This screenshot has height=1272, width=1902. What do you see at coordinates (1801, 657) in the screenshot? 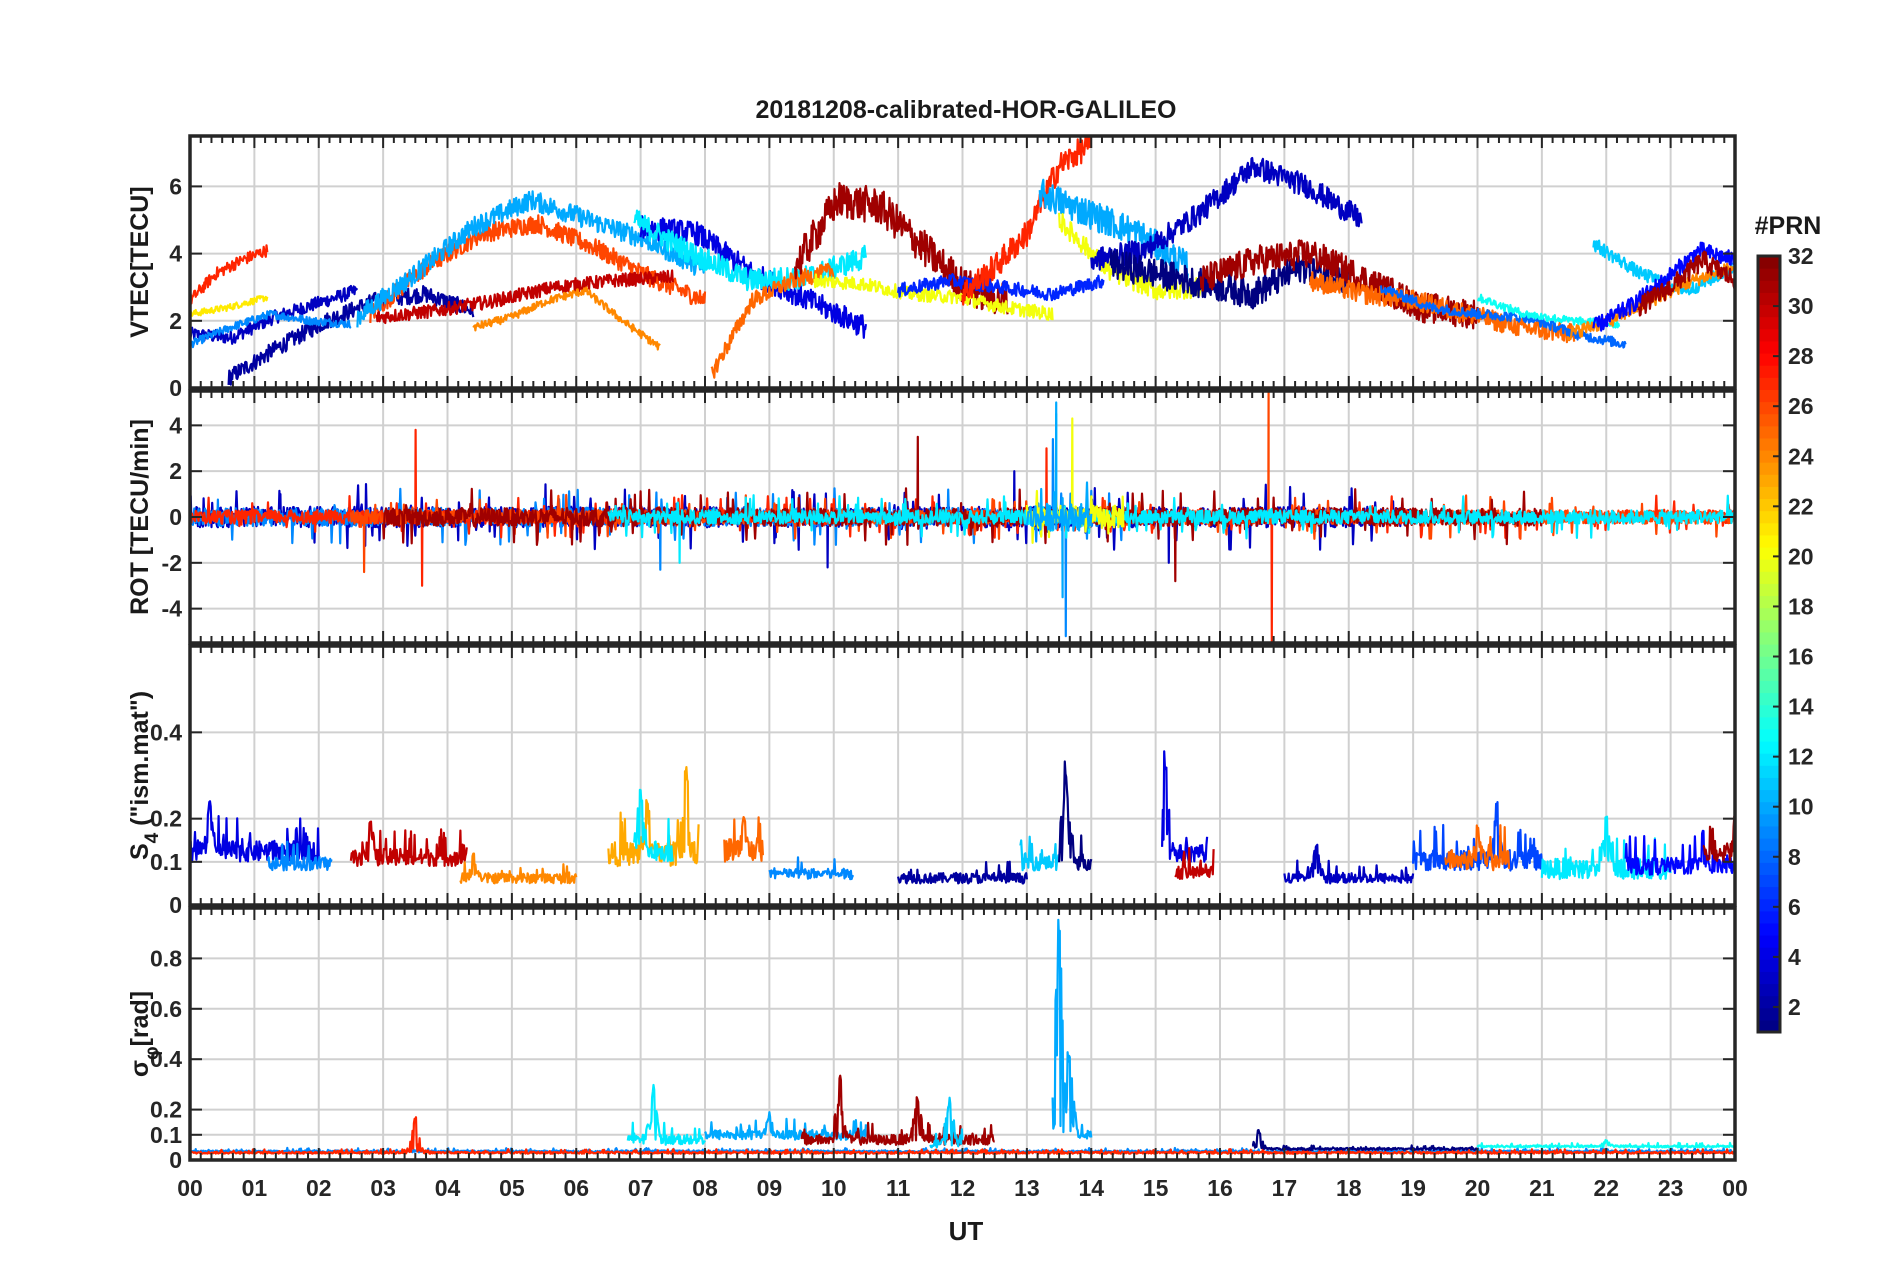
I see `colorbar-tick-label: 16` at bounding box center [1801, 657].